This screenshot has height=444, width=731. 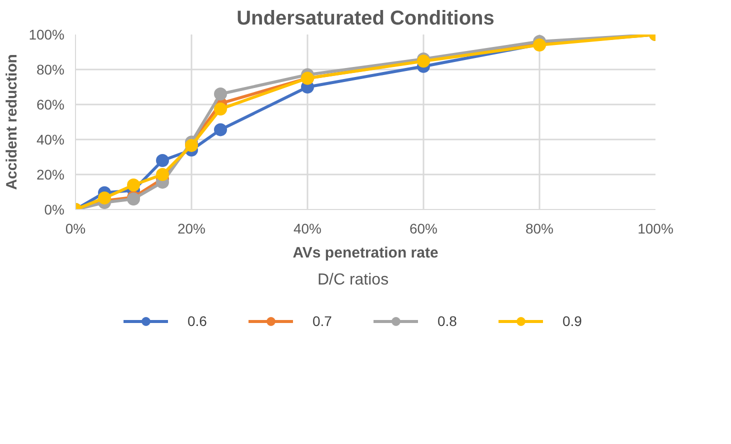 I want to click on legend-label: 0.8, so click(x=448, y=321).